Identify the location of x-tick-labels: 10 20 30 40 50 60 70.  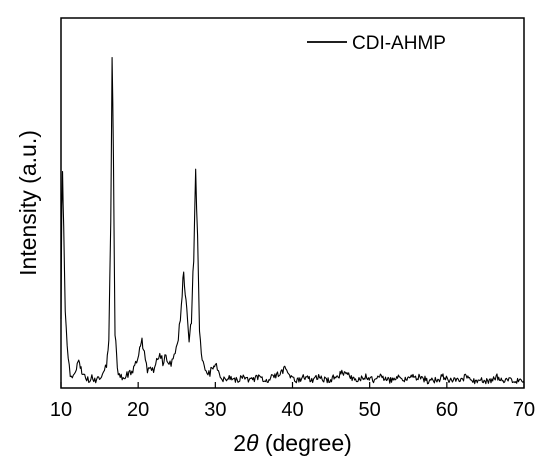
(292, 410).